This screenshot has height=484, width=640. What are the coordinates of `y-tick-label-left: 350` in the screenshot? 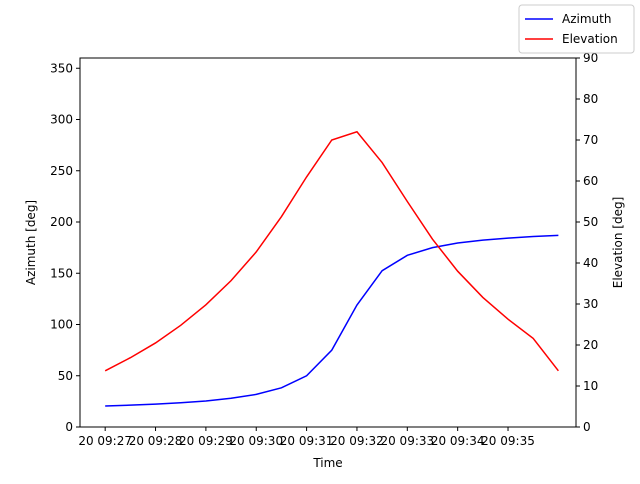 It's located at (61, 68).